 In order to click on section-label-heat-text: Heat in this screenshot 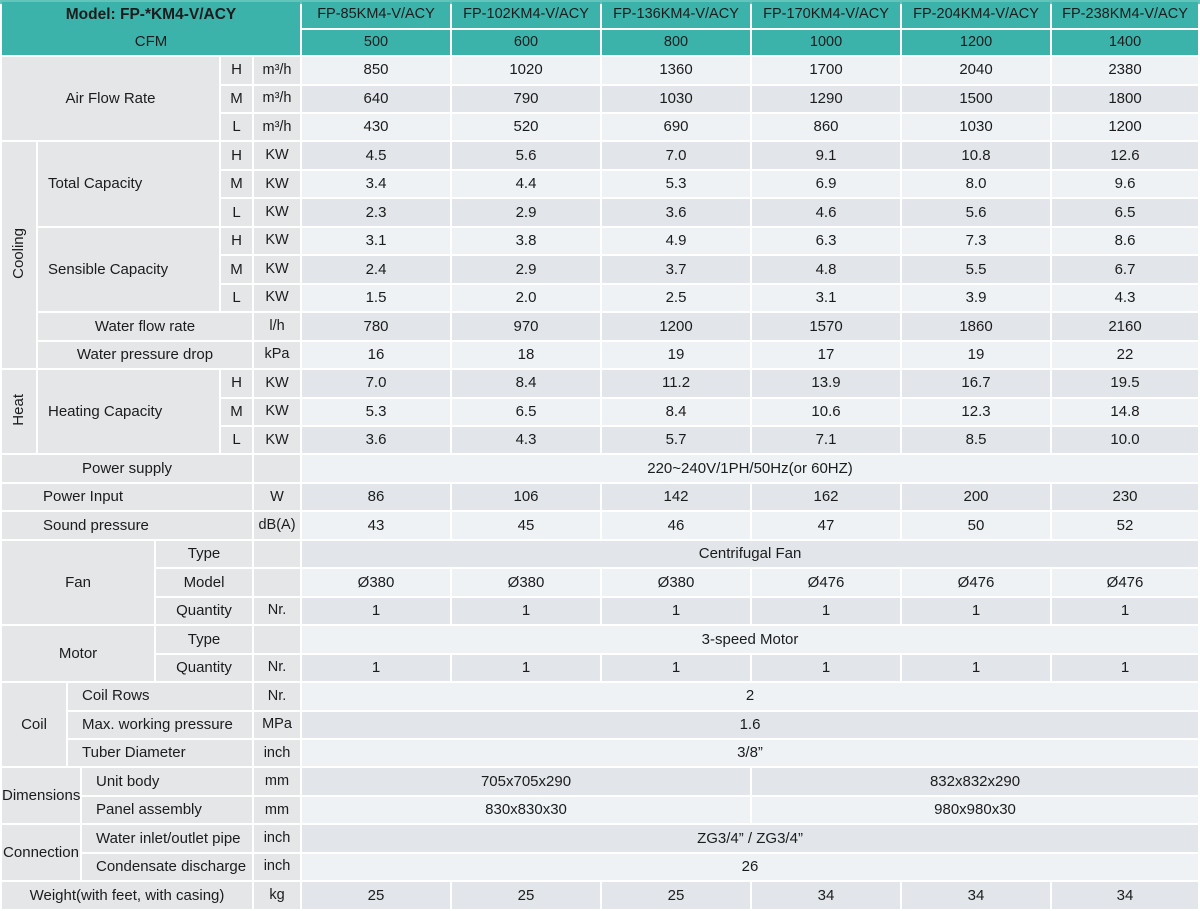, I will do `click(19, 410)`.